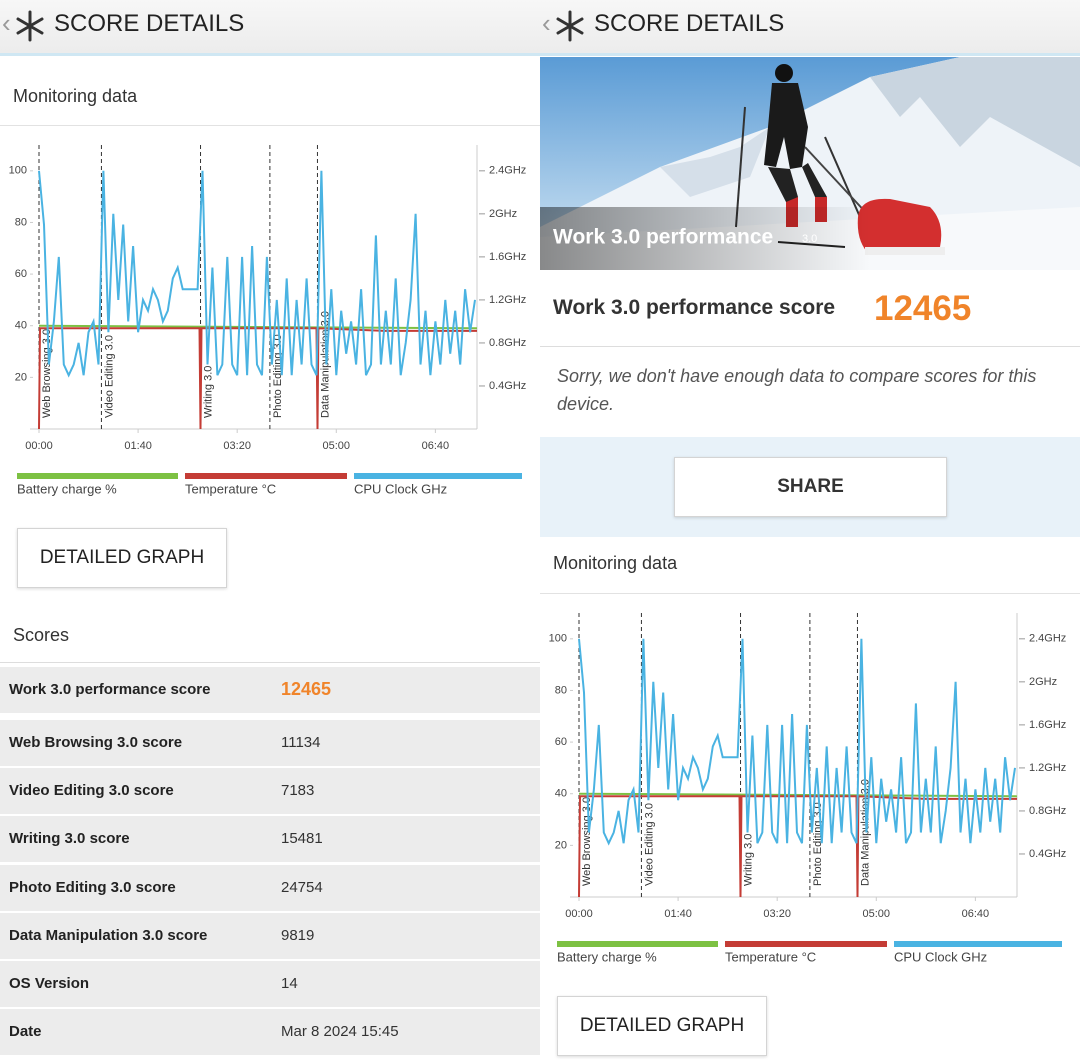 The height and width of the screenshot is (1060, 1080). I want to click on row-label: OS Version, so click(49, 983).